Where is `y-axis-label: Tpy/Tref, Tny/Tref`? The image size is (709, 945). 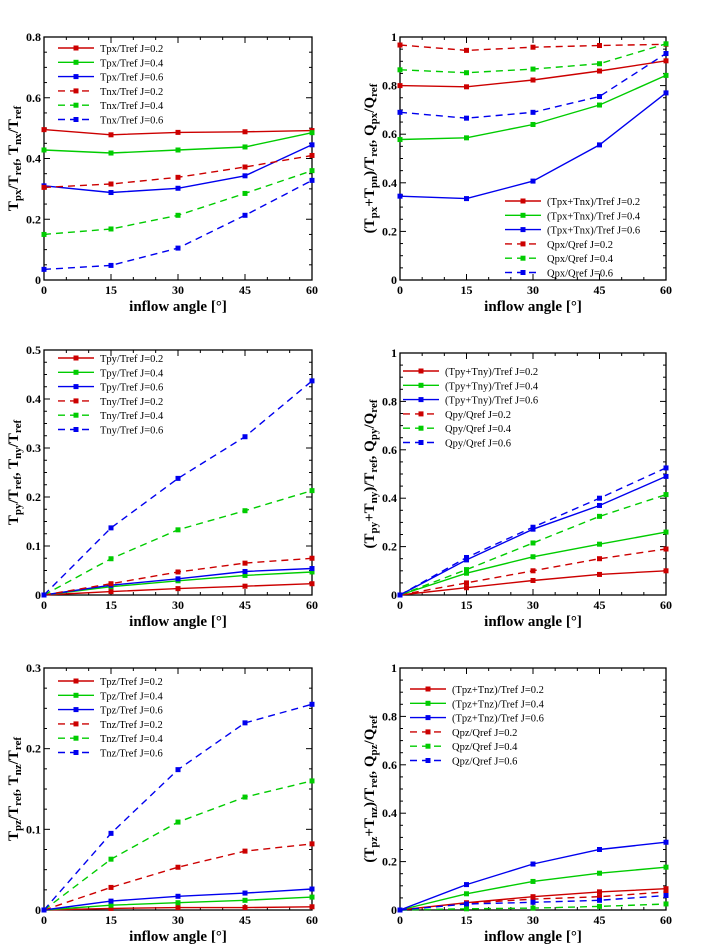 y-axis-label: Tpy/Tref, Tny/Tref is located at coordinates (15, 472).